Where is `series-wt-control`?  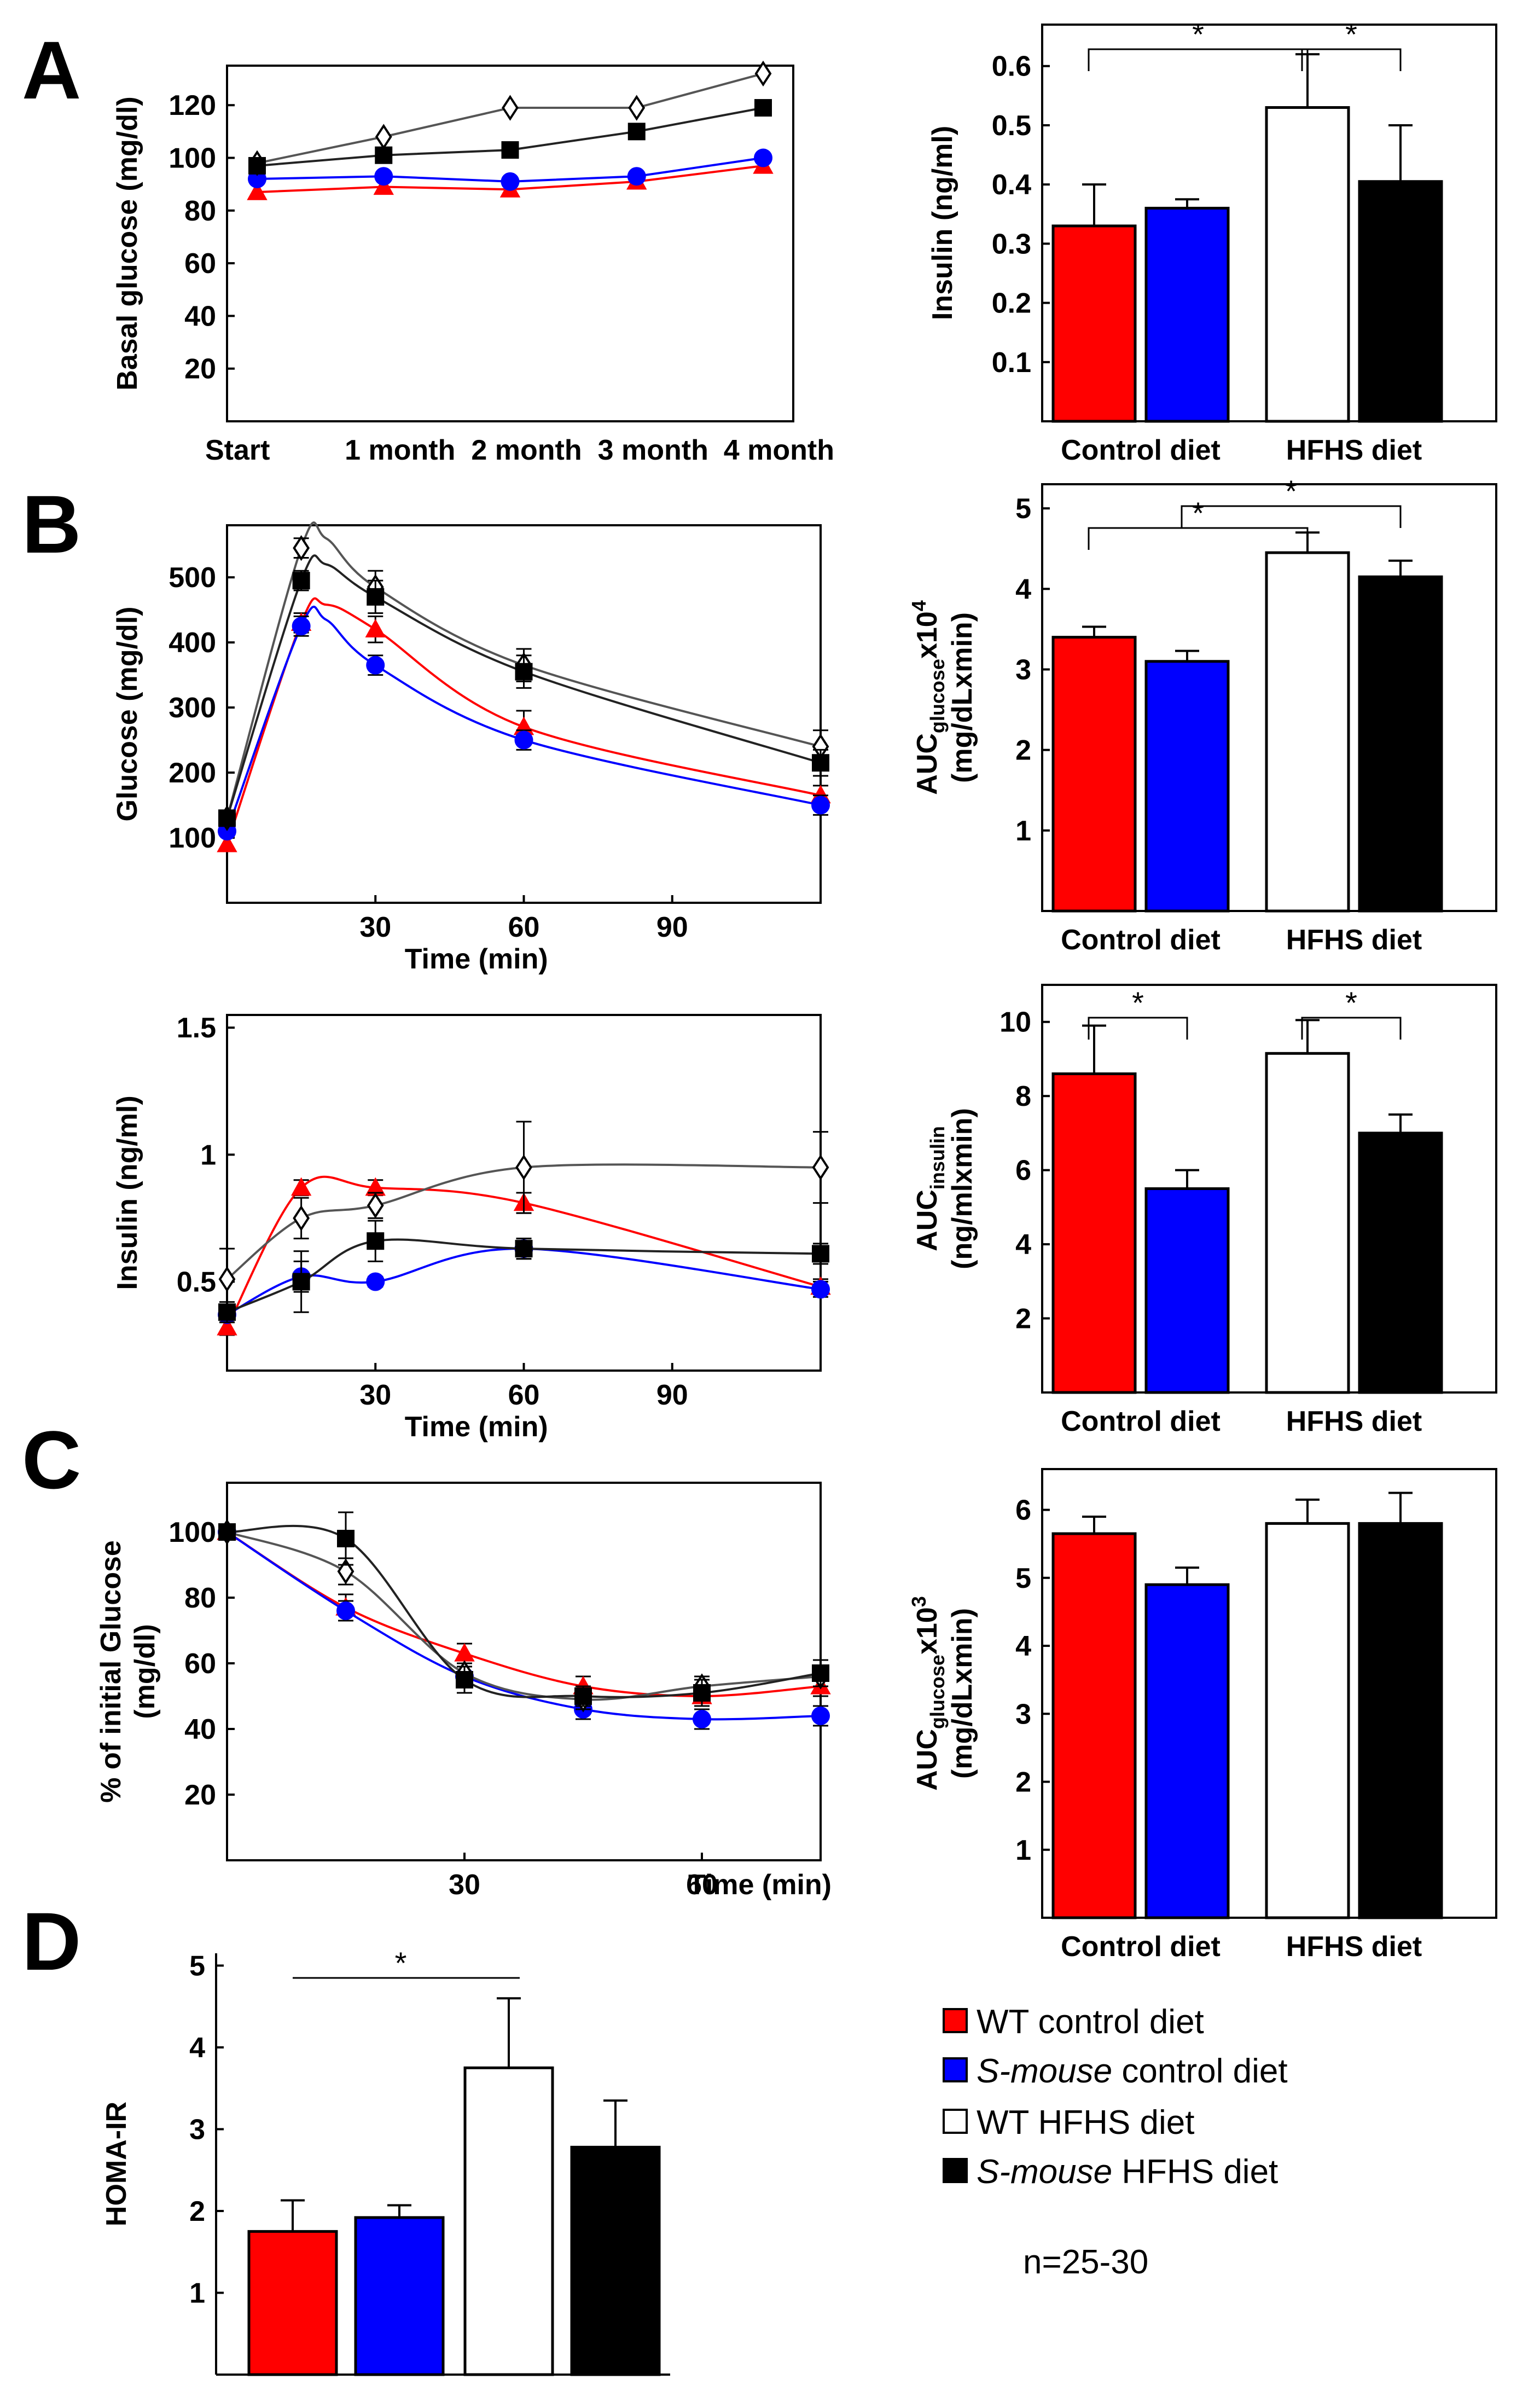
series-wt-control is located at coordinates (524, 1614).